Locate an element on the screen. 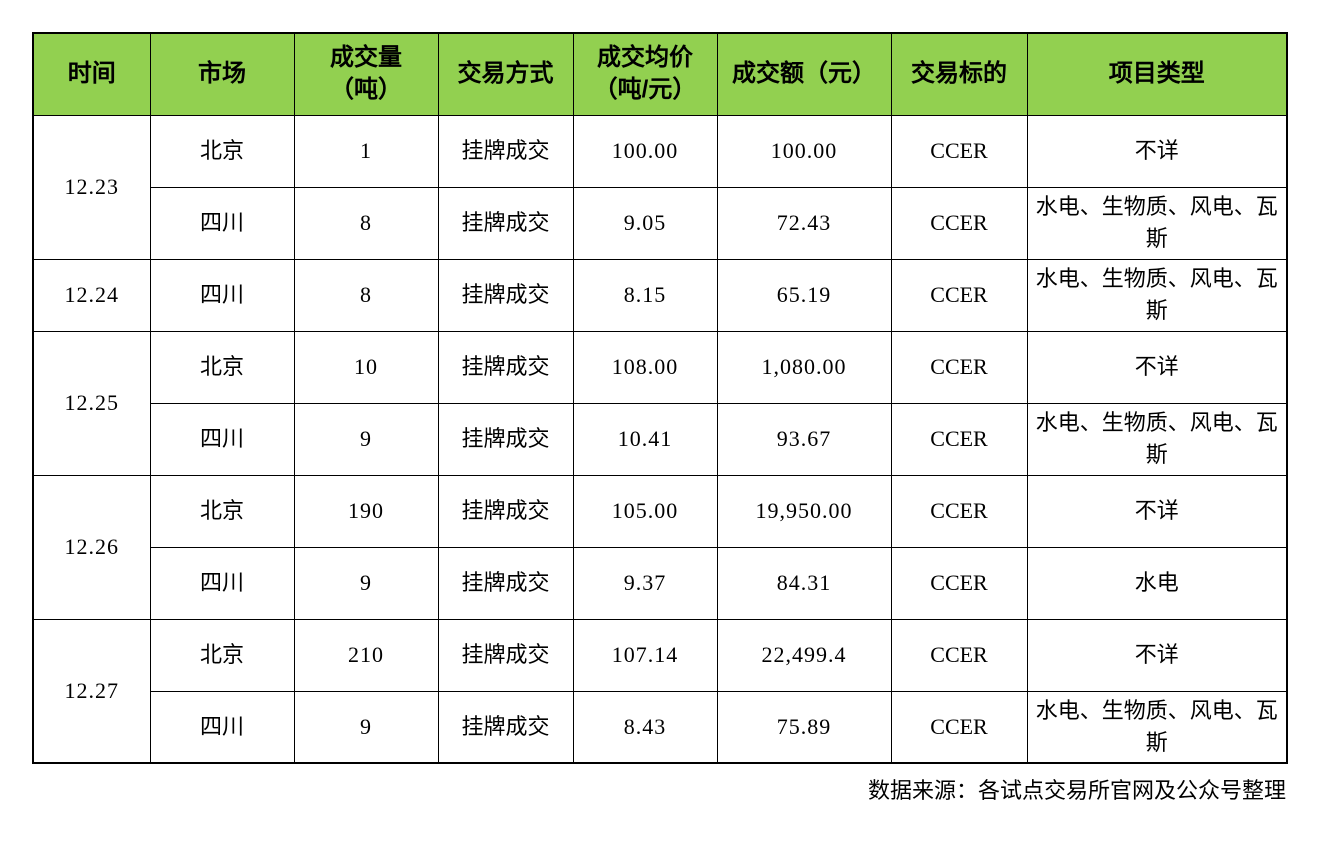 Image resolution: width=1318 pixels, height=855 pixels. cell-avg-price: 8.43 is located at coordinates (645, 727).